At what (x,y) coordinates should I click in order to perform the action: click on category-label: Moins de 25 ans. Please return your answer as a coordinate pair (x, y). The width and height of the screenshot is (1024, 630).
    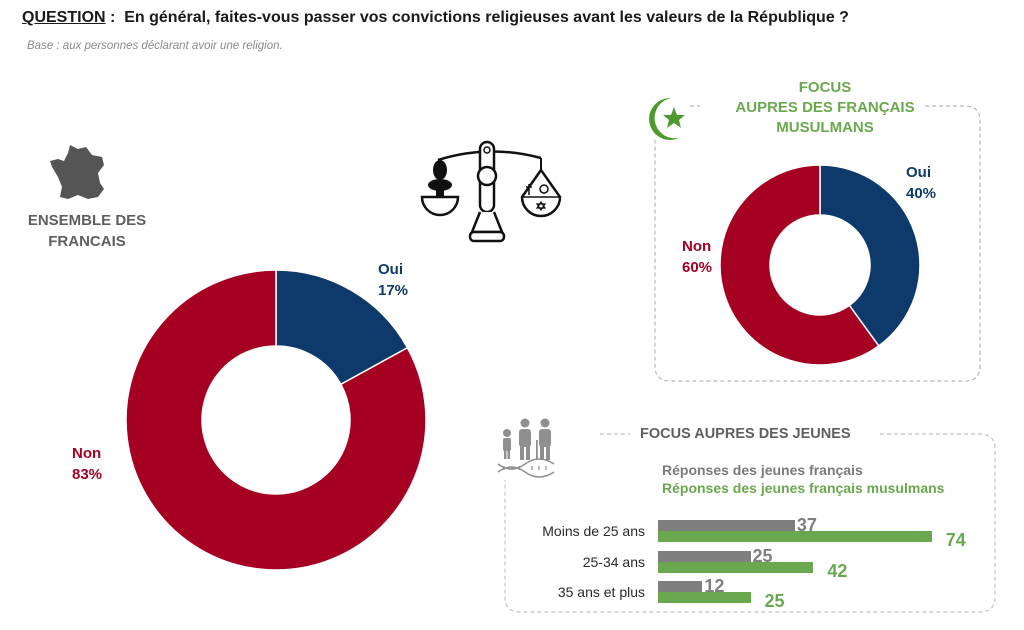
    Looking at the image, I should click on (593, 531).